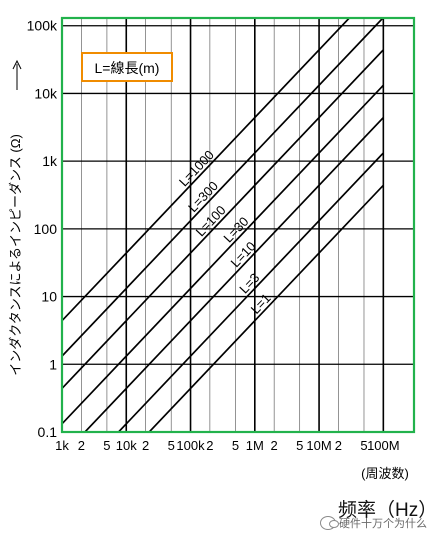 This screenshot has width=437, height=546. Describe the element at coordinates (46, 229) in the screenshot. I see `y-tick-label: 100` at that location.